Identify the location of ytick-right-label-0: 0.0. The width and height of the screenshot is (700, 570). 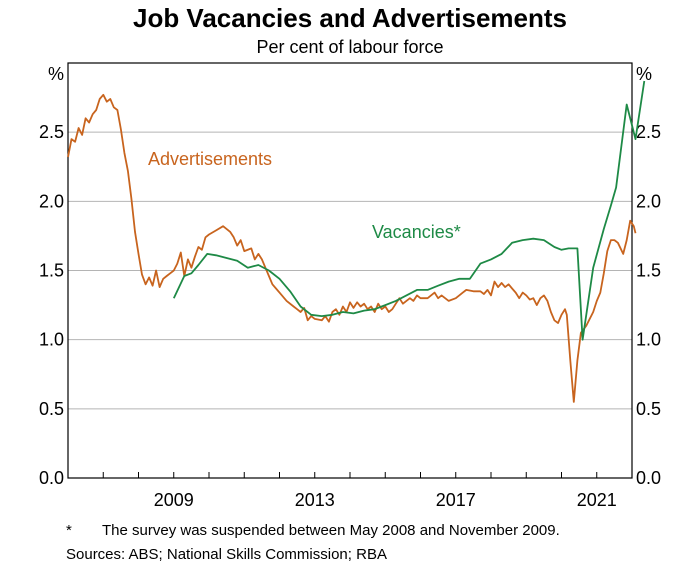
(648, 478).